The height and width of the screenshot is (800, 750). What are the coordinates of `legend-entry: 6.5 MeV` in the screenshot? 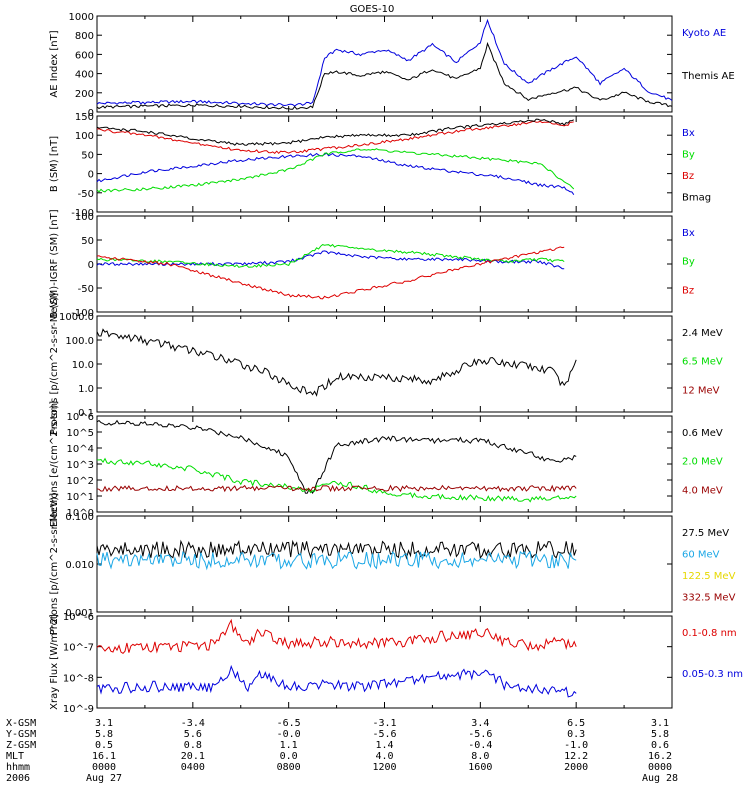 It's located at (702, 362).